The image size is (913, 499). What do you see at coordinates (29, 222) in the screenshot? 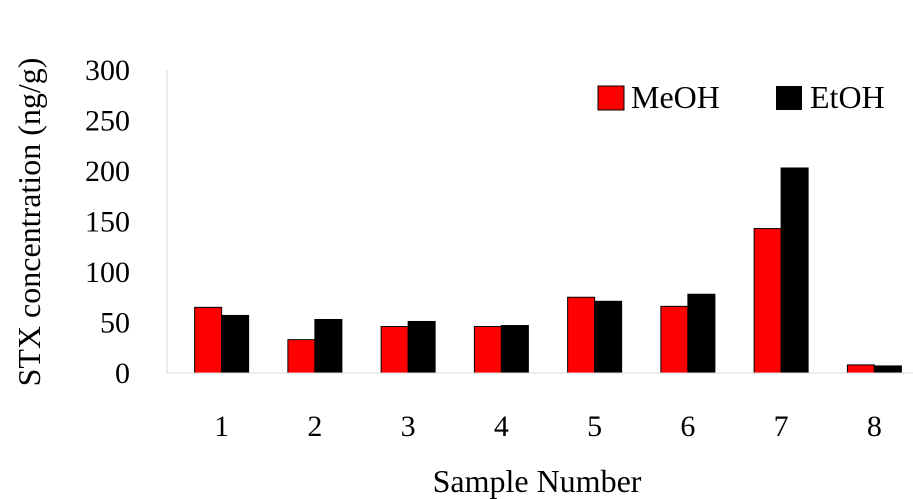
I see `y-axis-label: STX concentration (ng/g)` at bounding box center [29, 222].